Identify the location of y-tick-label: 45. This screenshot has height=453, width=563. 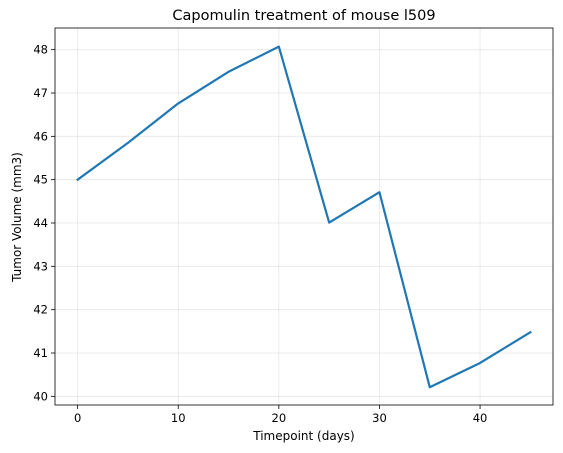
(40, 180).